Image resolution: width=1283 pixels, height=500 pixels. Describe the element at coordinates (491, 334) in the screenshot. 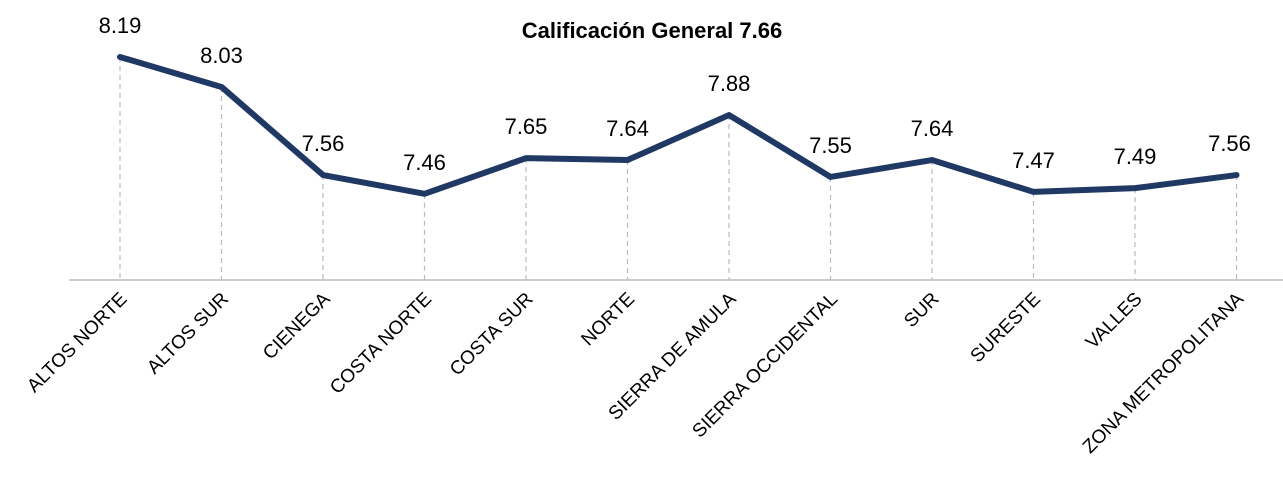

I see `x-tick-label: COSTA SUR` at that location.